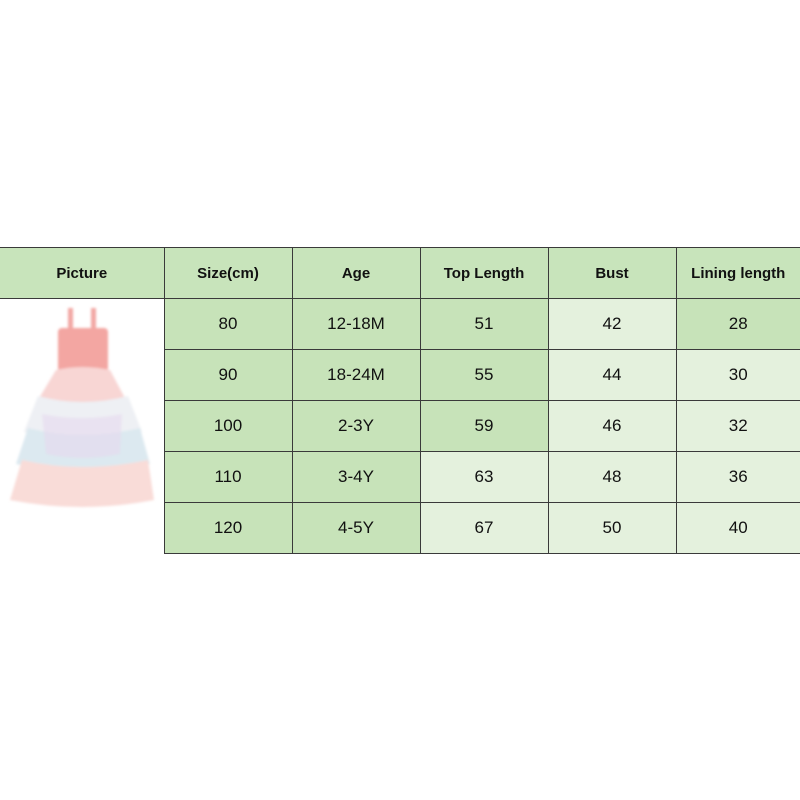 Image resolution: width=800 pixels, height=800 pixels. Describe the element at coordinates (612, 477) in the screenshot. I see `cell-bust: 48` at that location.